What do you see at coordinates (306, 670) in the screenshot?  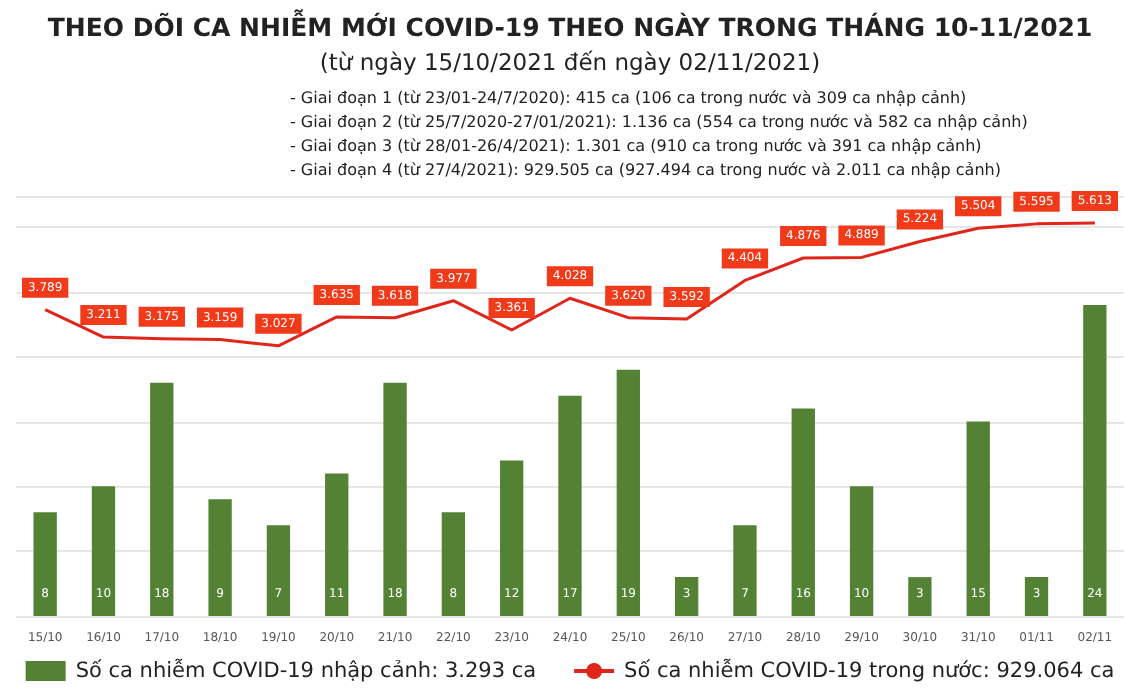 I see `legend-label: Số ca nhiễm COVID-19 nhập cảnh: 3.293 ca` at bounding box center [306, 670].